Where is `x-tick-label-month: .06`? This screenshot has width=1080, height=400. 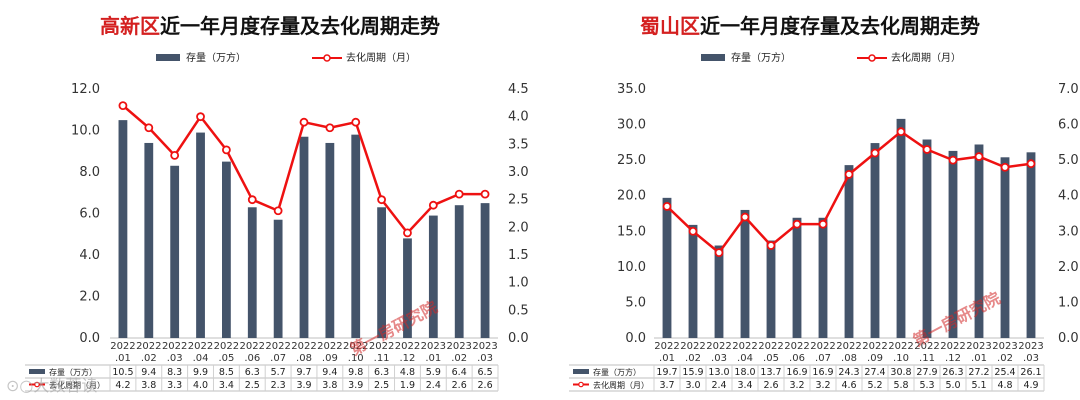
x-tick-label-month: .06 is located at coordinates (797, 358).